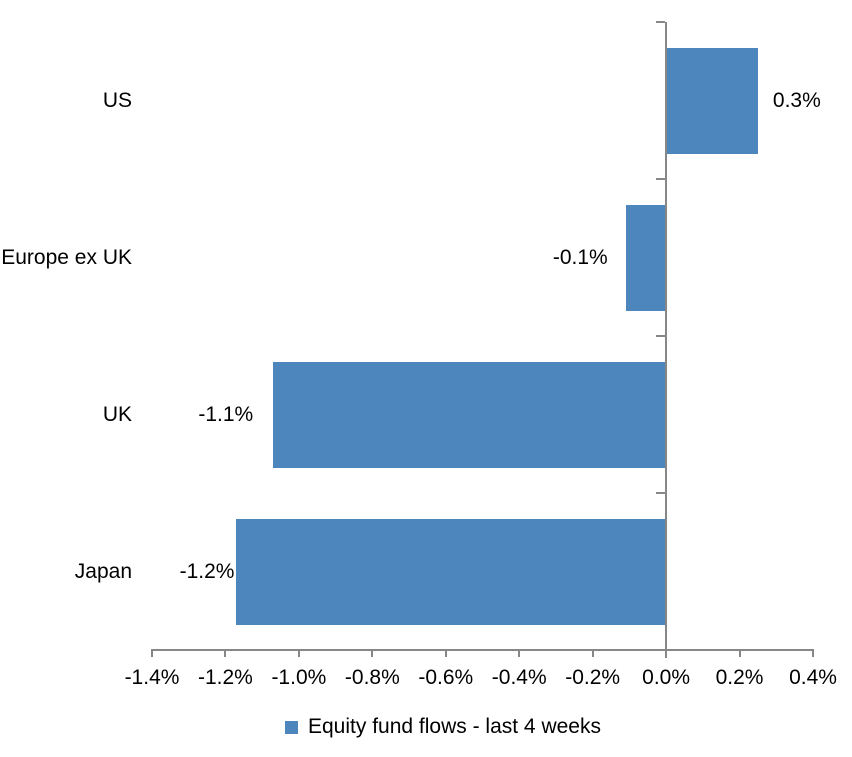 Image resolution: width=852 pixels, height=757 pixels. Describe the element at coordinates (226, 414) in the screenshot. I see `data-label-uk: -1.1%` at that location.